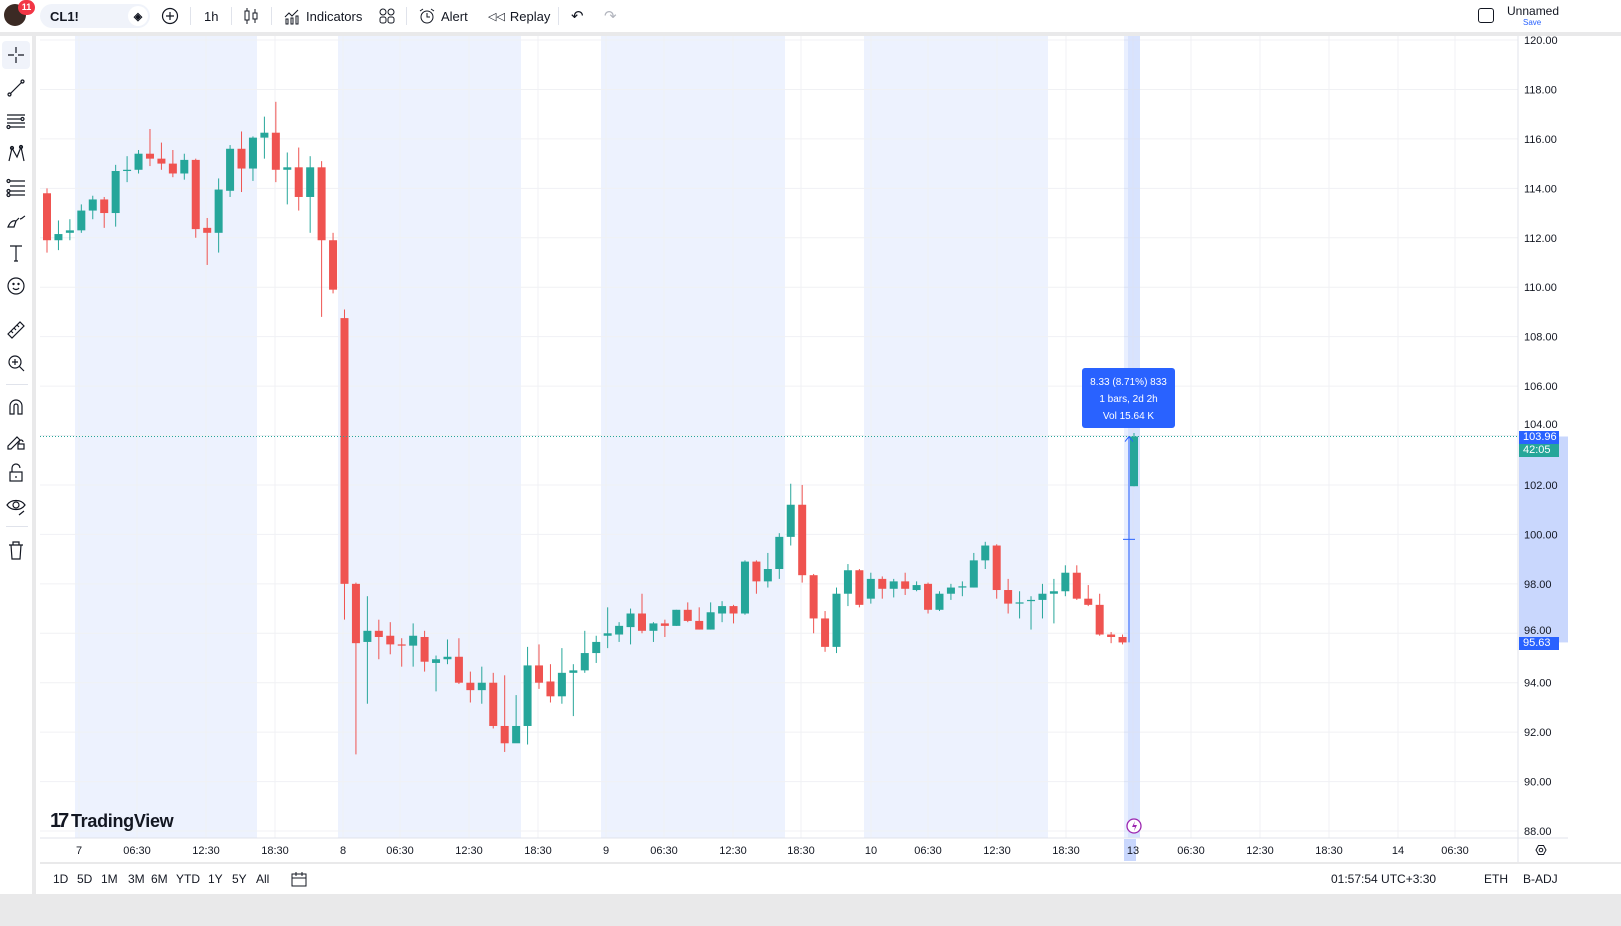  I want to click on range-ytd: YTD, so click(188, 879).